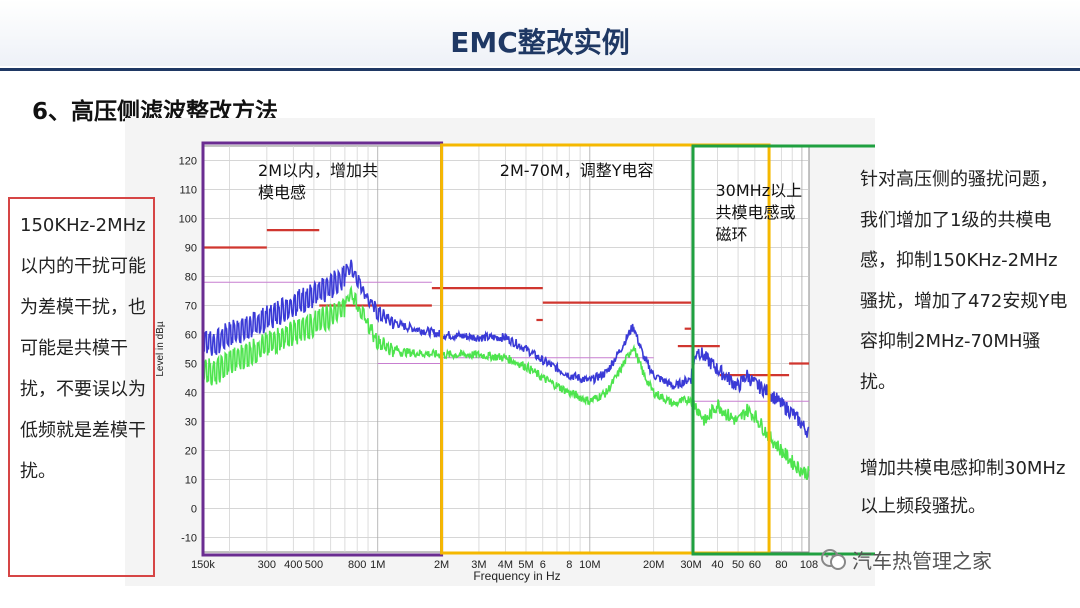 Image resolution: width=1080 pixels, height=608 pixels. What do you see at coordinates (191, 336) in the screenshot?
I see `y-tick-label: 60` at bounding box center [191, 336].